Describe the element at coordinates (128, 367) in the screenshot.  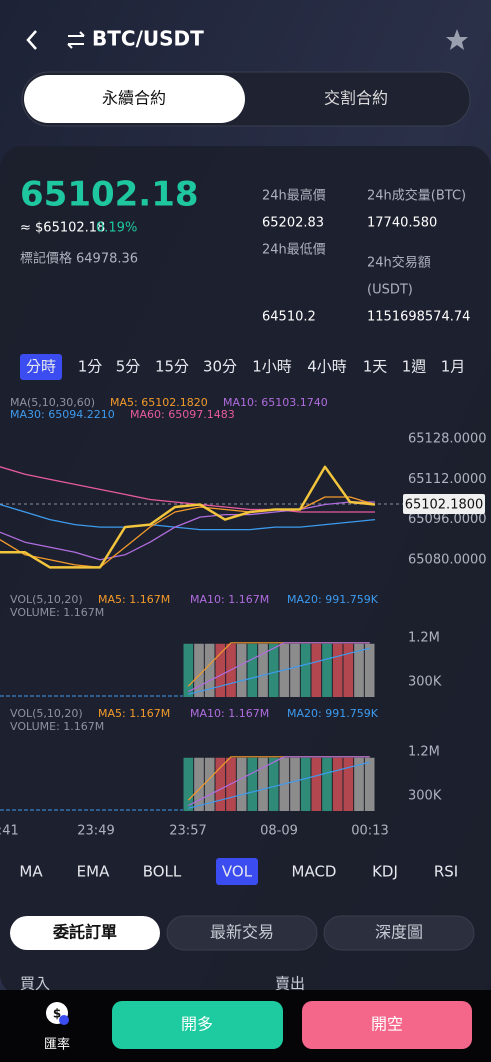
I see `interval: 5分` at that location.